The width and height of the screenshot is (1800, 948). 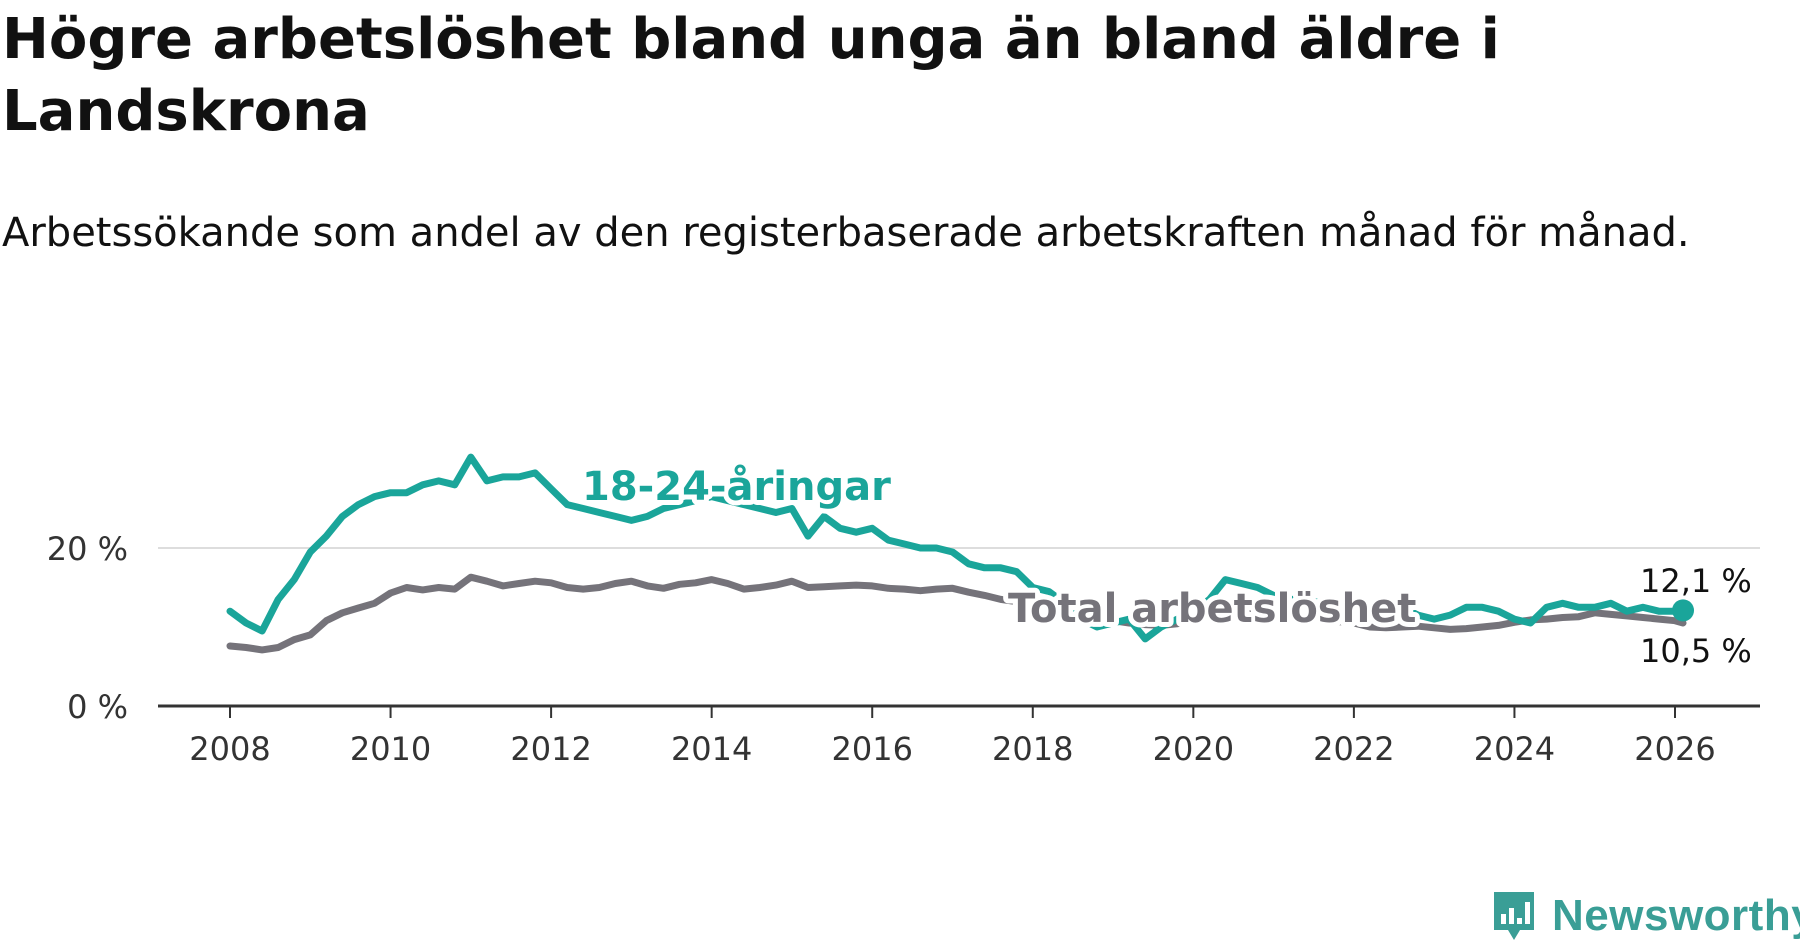 I want to click on series-label-youth: 18-24-åringar, so click(x=736, y=486).